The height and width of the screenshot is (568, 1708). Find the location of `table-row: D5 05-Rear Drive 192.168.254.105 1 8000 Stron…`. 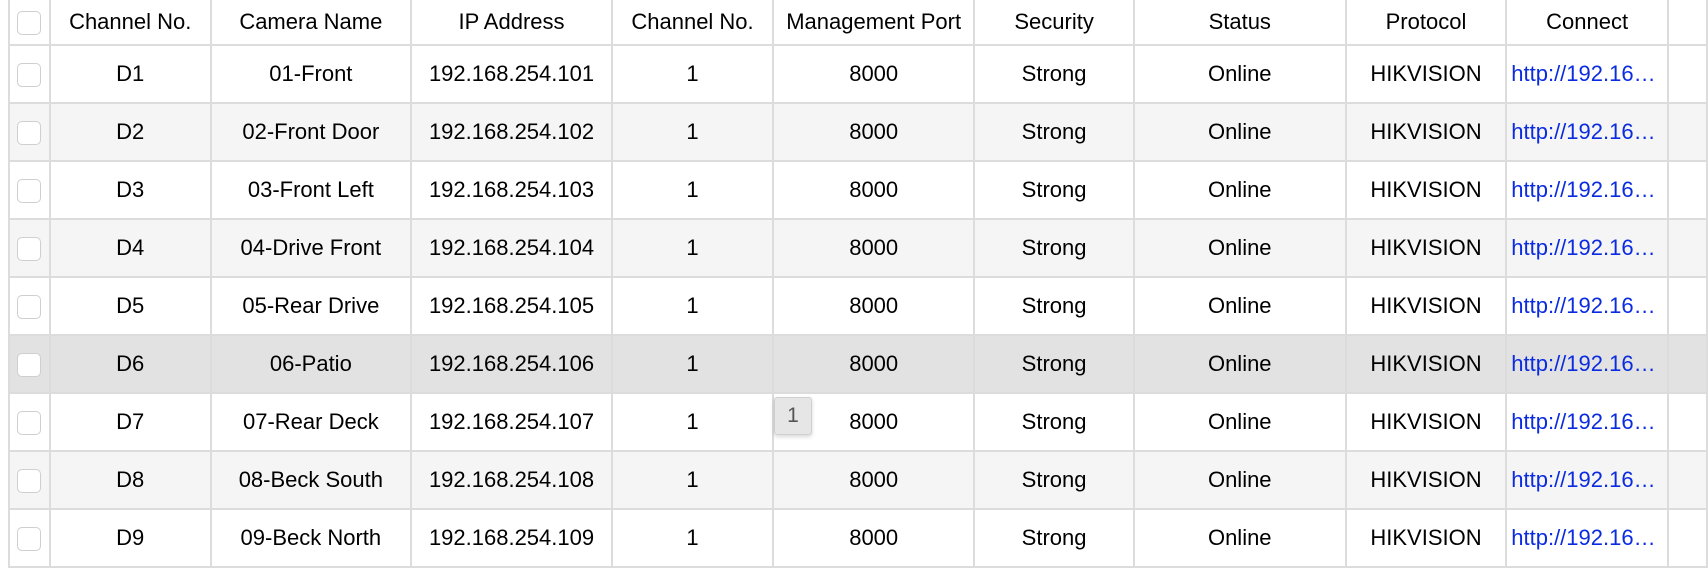

table-row: D5 05-Rear Drive 192.168.254.105 1 8000 Stron… is located at coordinates (858, 306).